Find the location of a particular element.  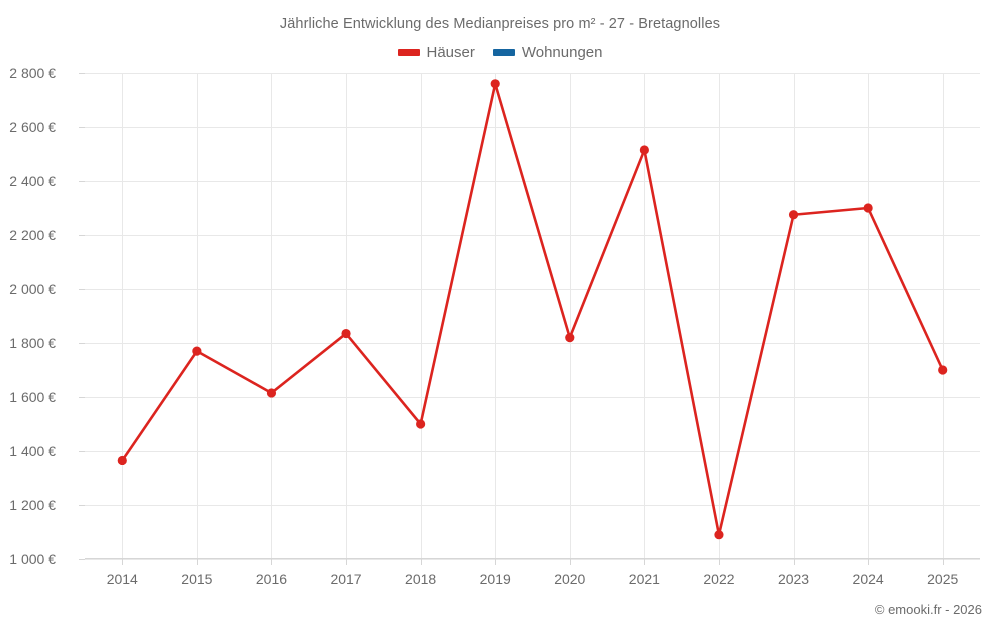

chart-legend: Häuser Wohnungen is located at coordinates (500, 52).